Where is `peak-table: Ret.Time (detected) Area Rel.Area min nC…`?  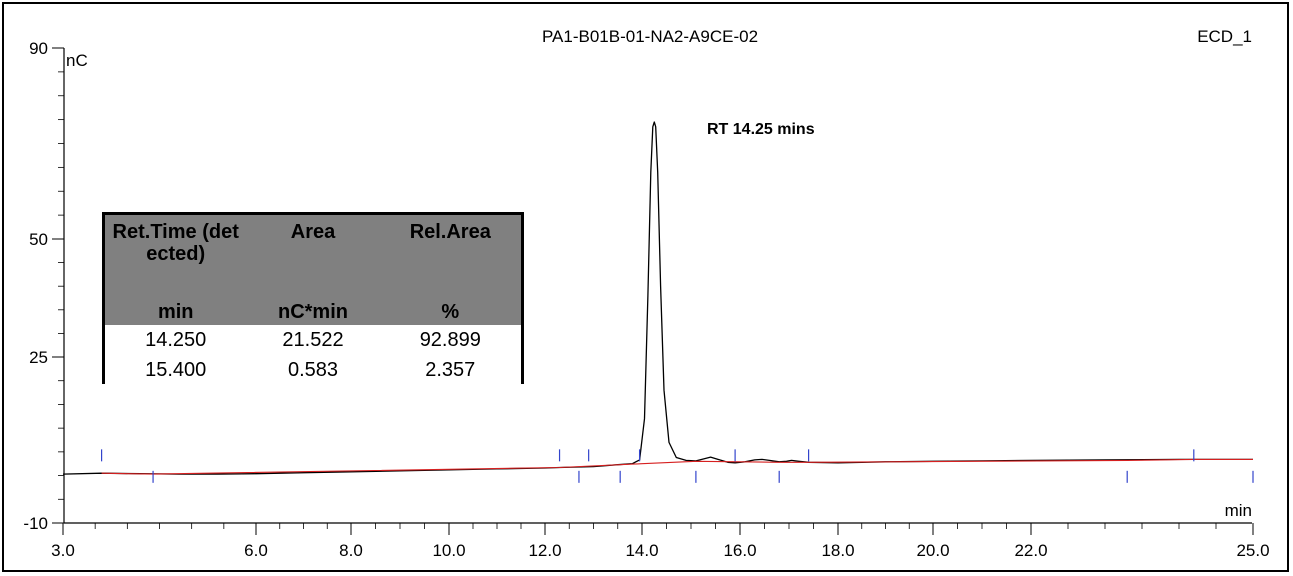 peak-table: Ret.Time (detected) Area Rel.Area min nC… is located at coordinates (313, 298).